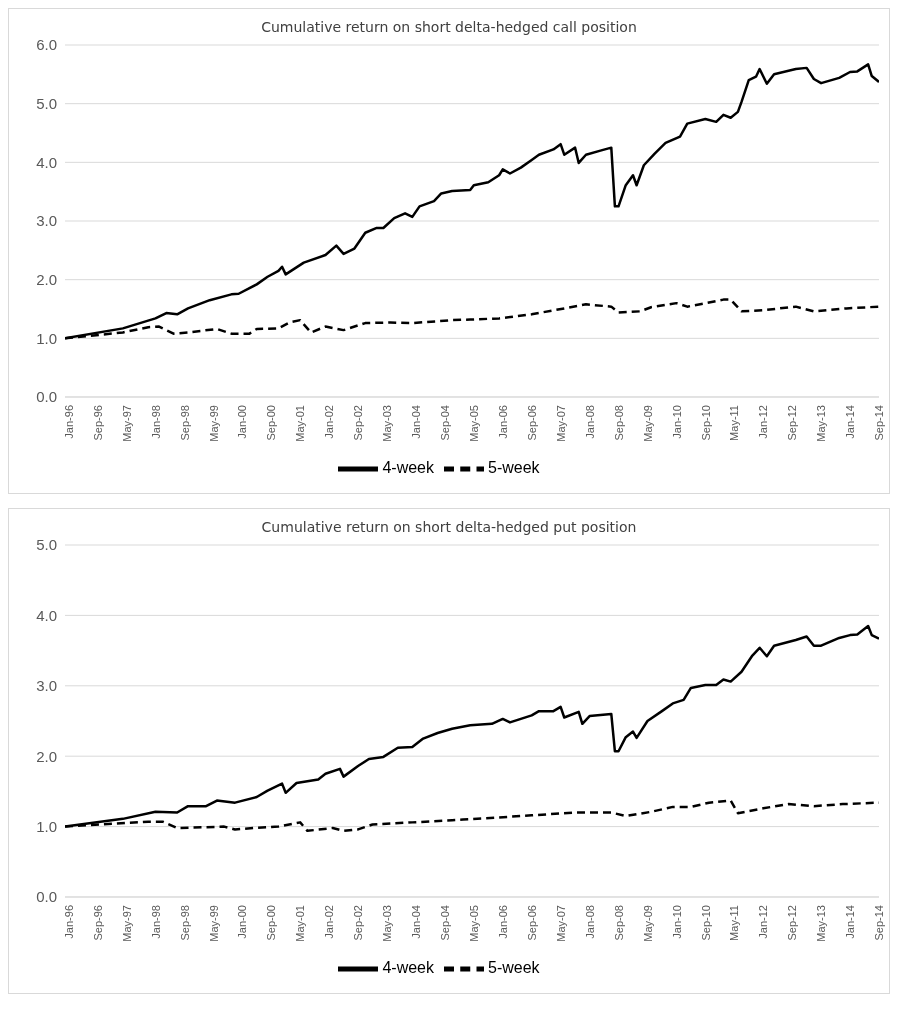 The image size is (900, 1010). I want to click on chart-title: Cumulative return on short delta-hedged put position, so click(449, 526).